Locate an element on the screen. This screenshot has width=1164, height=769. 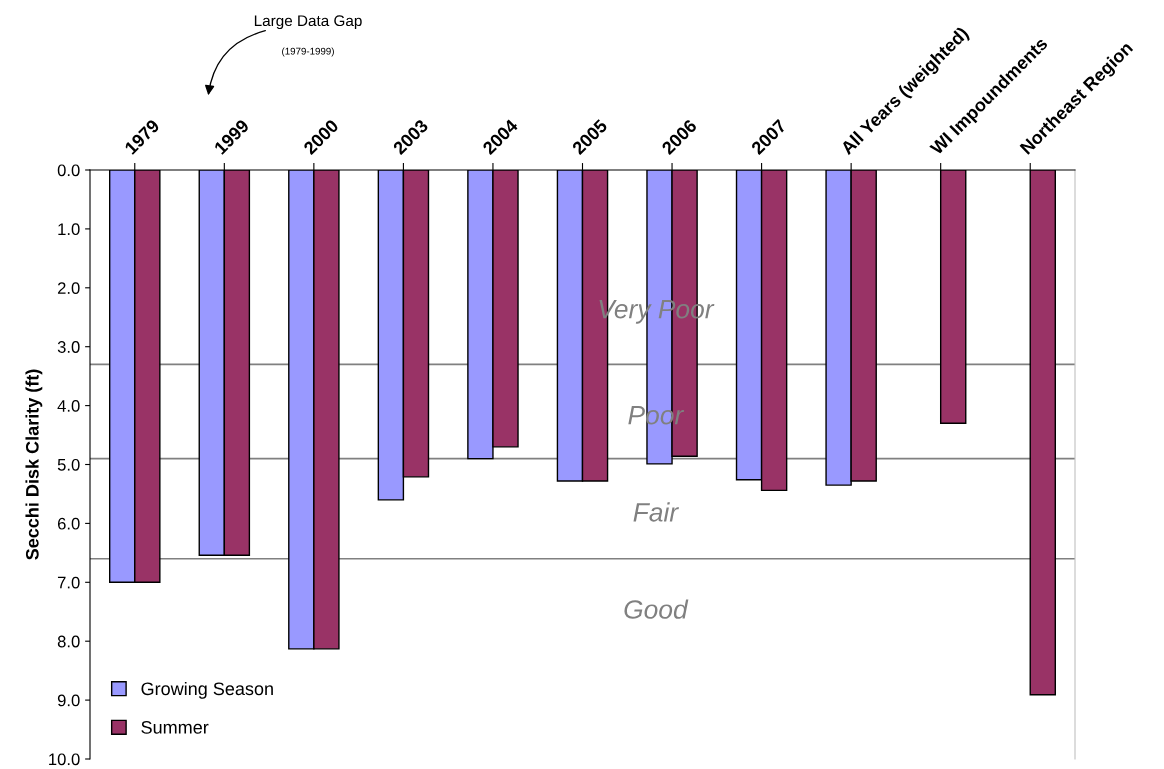
y-tick-label: 1.0 is located at coordinates (69, 229).